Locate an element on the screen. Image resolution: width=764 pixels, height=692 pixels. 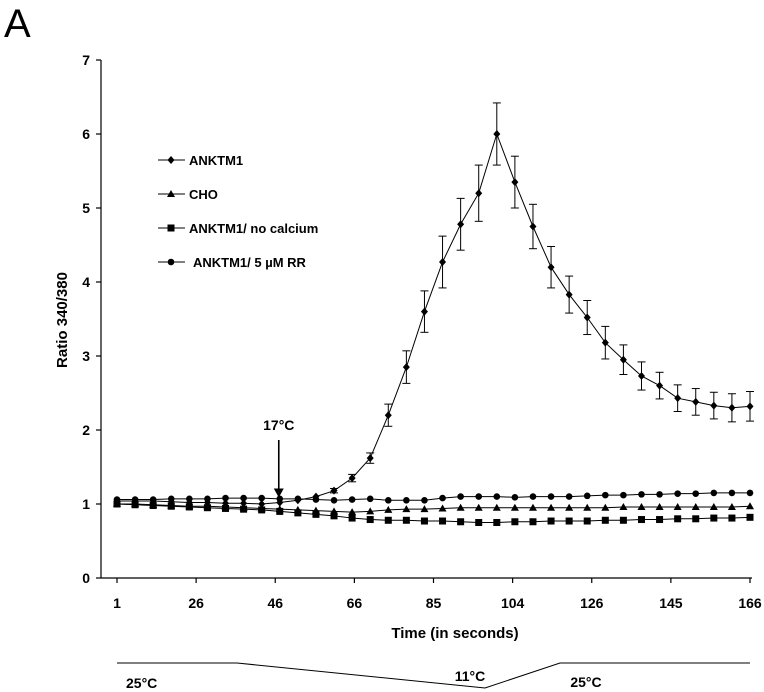
legend-label: ANKTM1/ 5 µM RR is located at coordinates (250, 262).